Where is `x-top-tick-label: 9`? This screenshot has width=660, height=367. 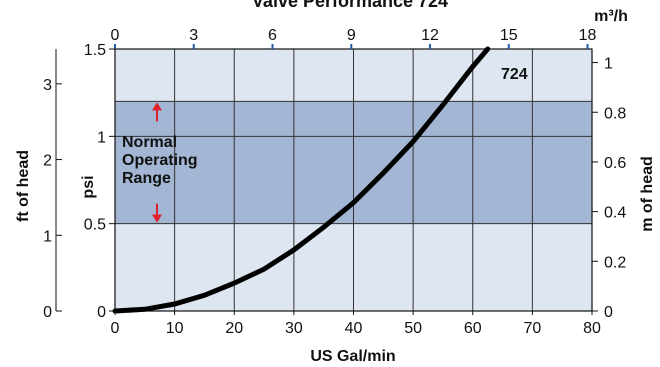 x-top-tick-label: 9 is located at coordinates (351, 35).